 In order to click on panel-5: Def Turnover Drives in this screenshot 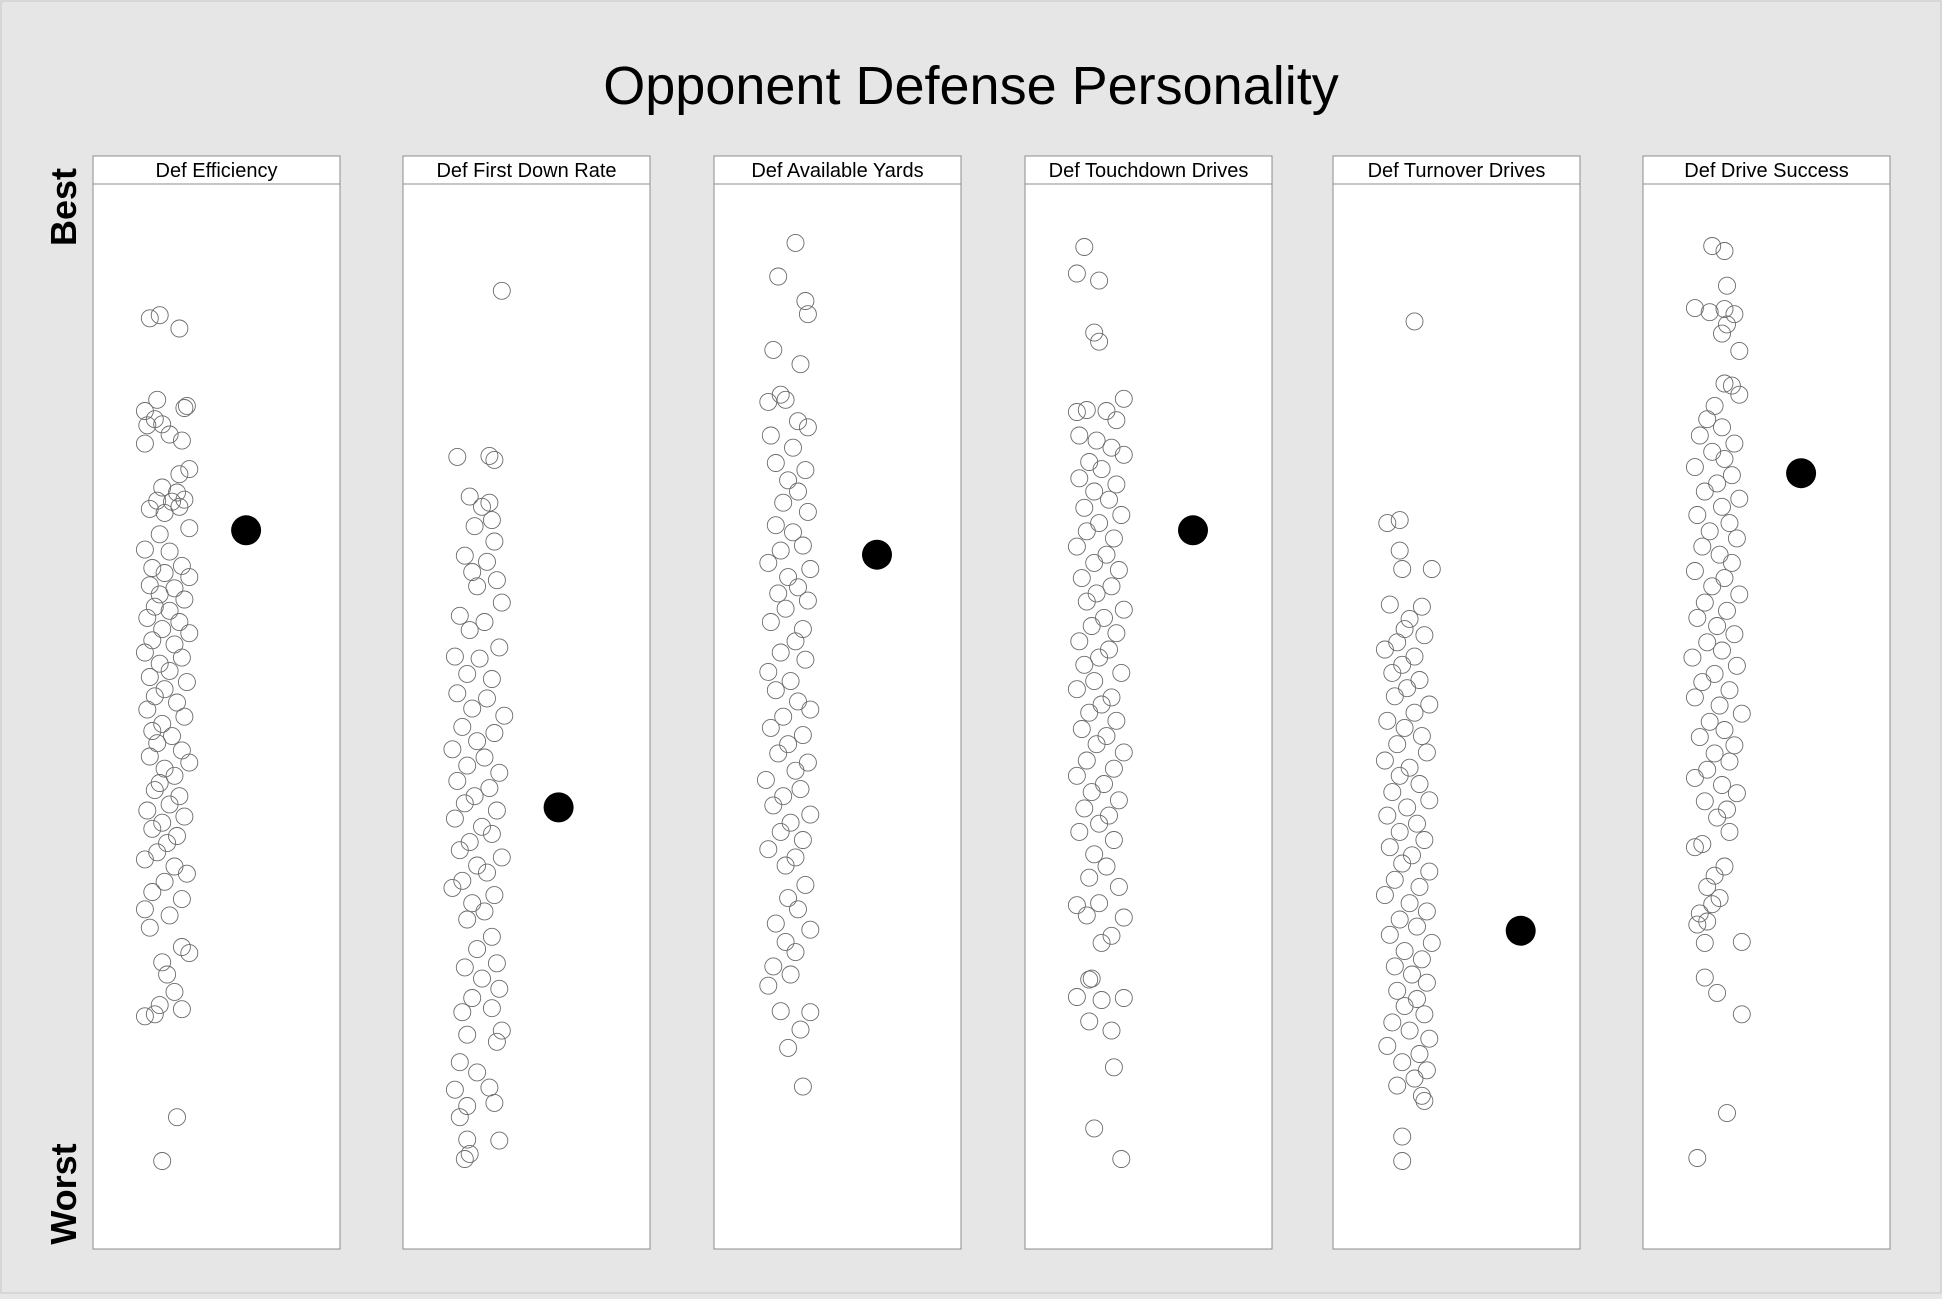, I will do `click(1456, 702)`.